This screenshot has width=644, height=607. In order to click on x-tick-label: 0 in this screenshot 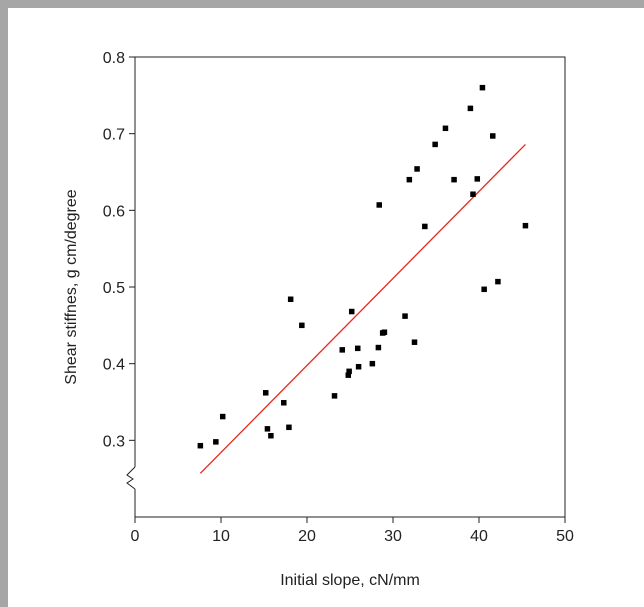, I will do `click(135, 536)`.